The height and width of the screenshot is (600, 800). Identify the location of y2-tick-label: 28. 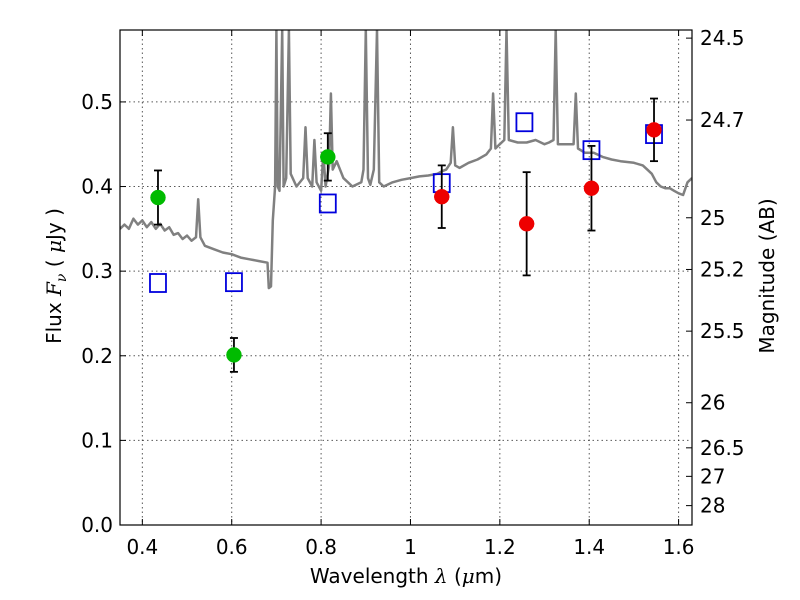
(712, 506).